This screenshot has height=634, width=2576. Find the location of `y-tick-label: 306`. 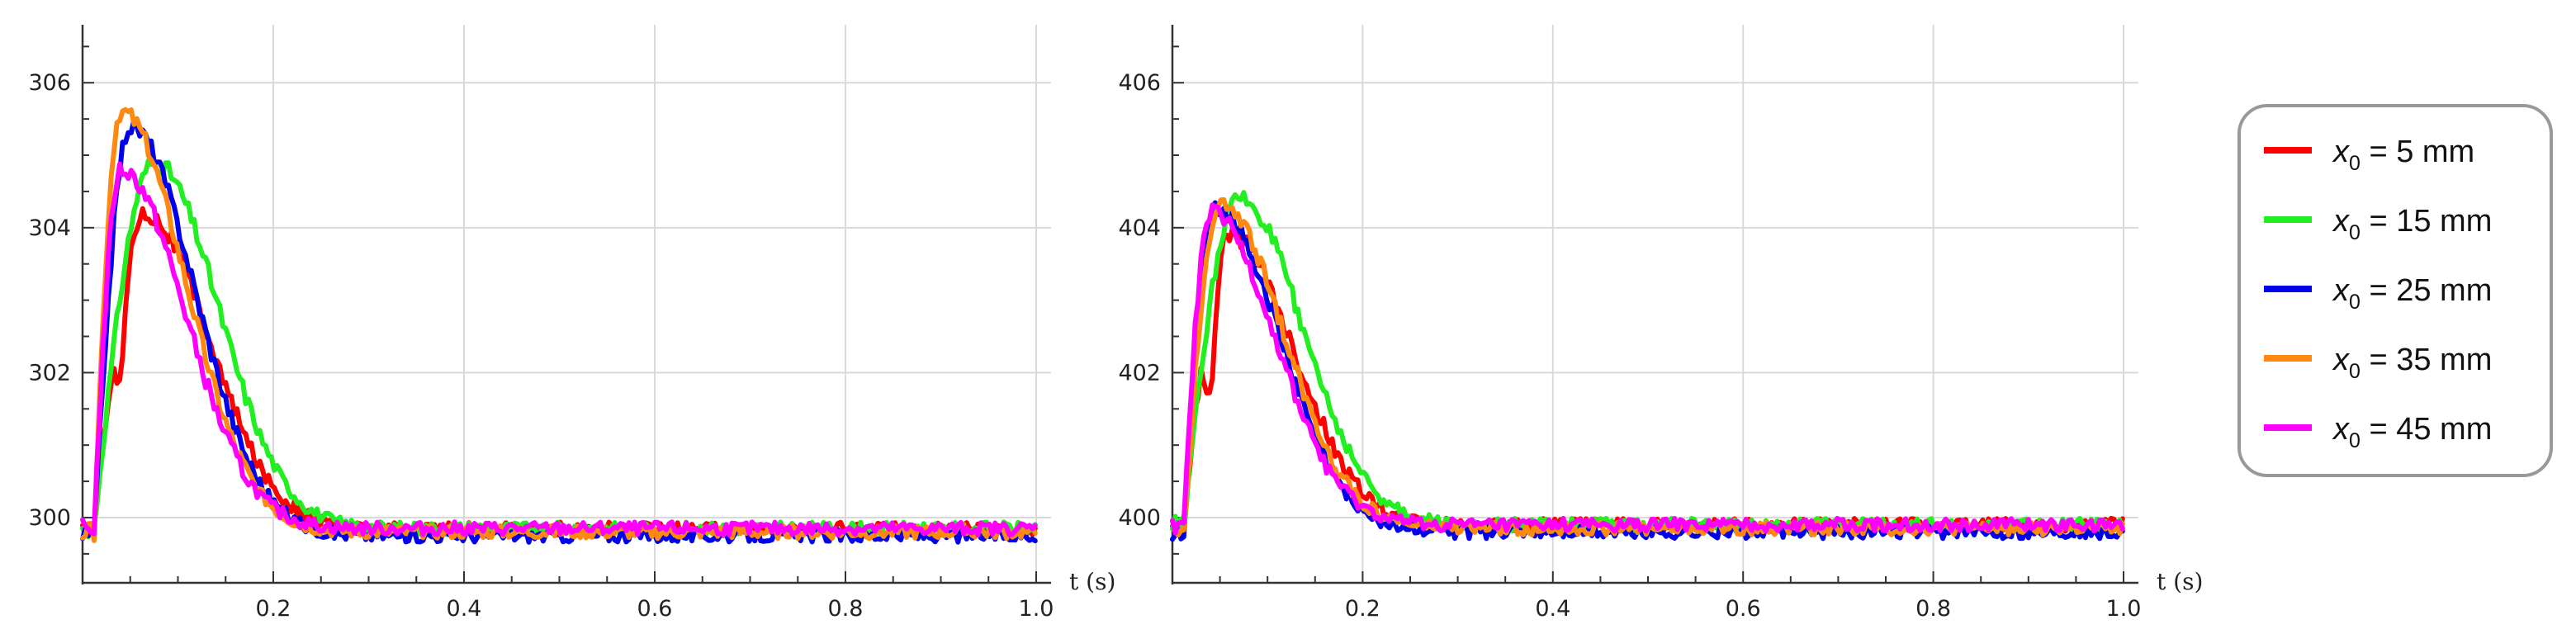

y-tick-label: 306 is located at coordinates (49, 83).